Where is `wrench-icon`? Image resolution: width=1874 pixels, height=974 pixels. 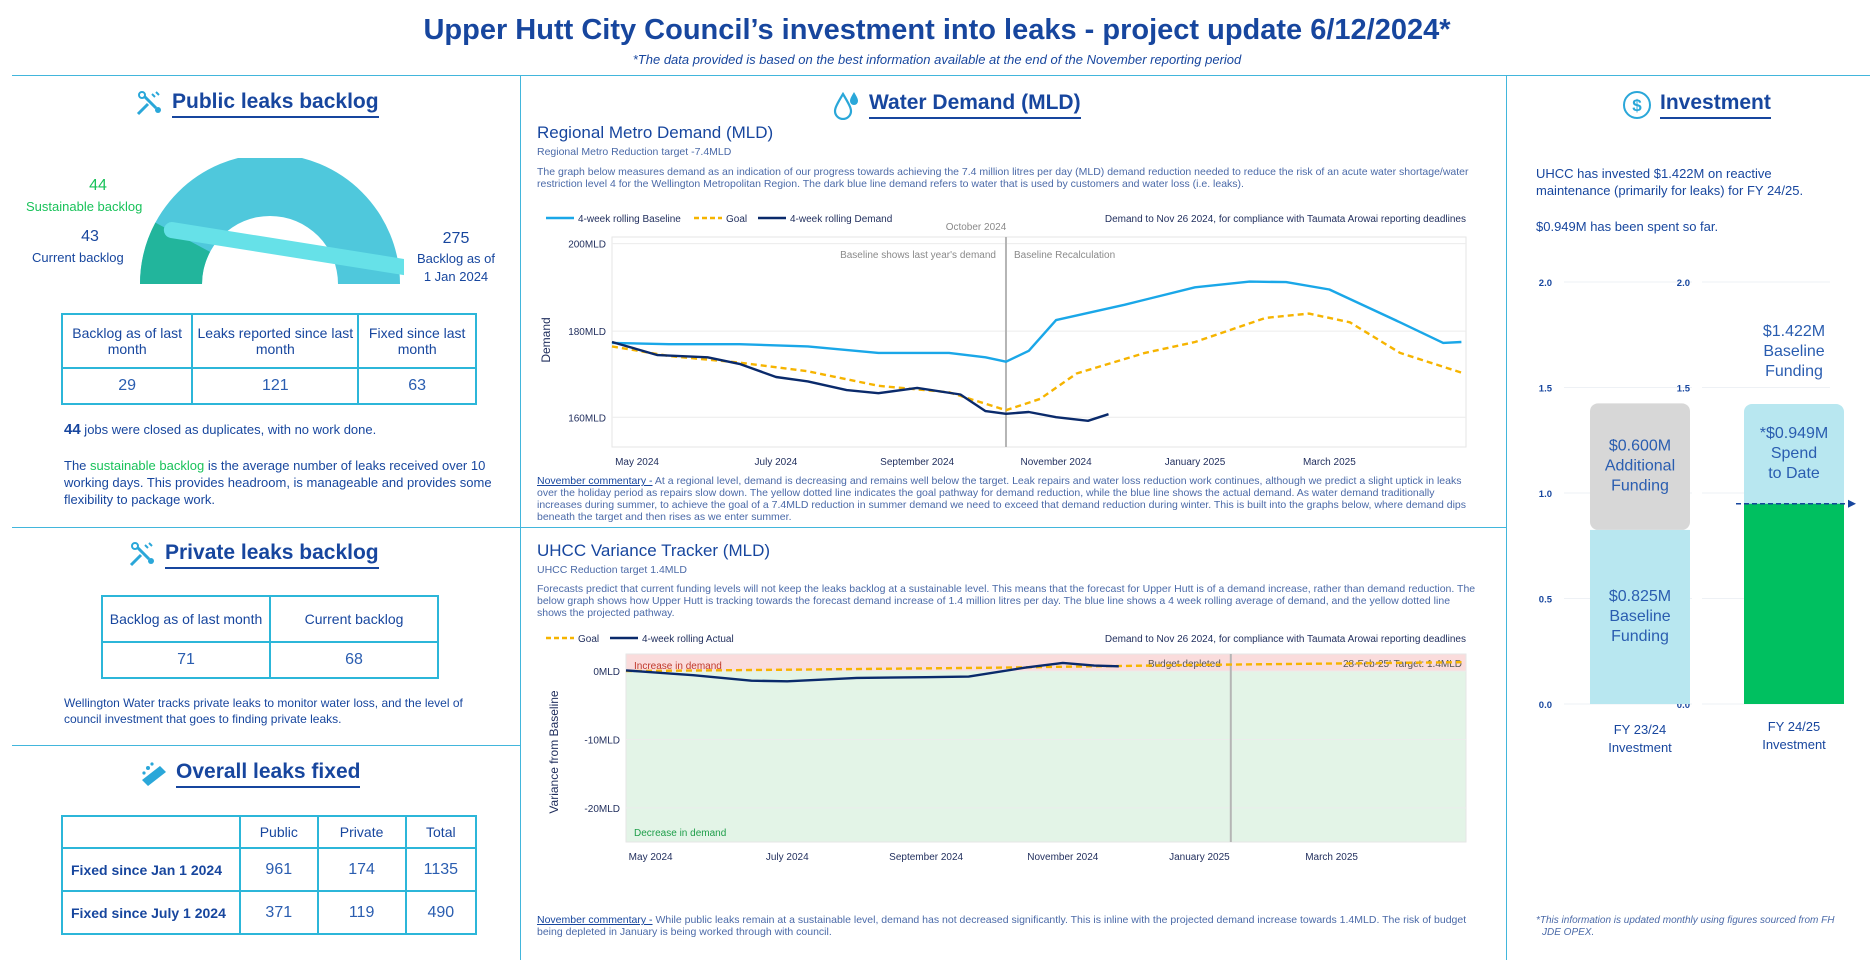 wrench-icon is located at coordinates (148, 103).